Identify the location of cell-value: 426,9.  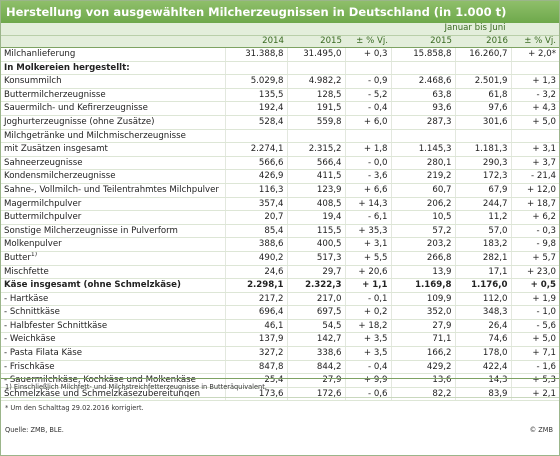
(271, 176).